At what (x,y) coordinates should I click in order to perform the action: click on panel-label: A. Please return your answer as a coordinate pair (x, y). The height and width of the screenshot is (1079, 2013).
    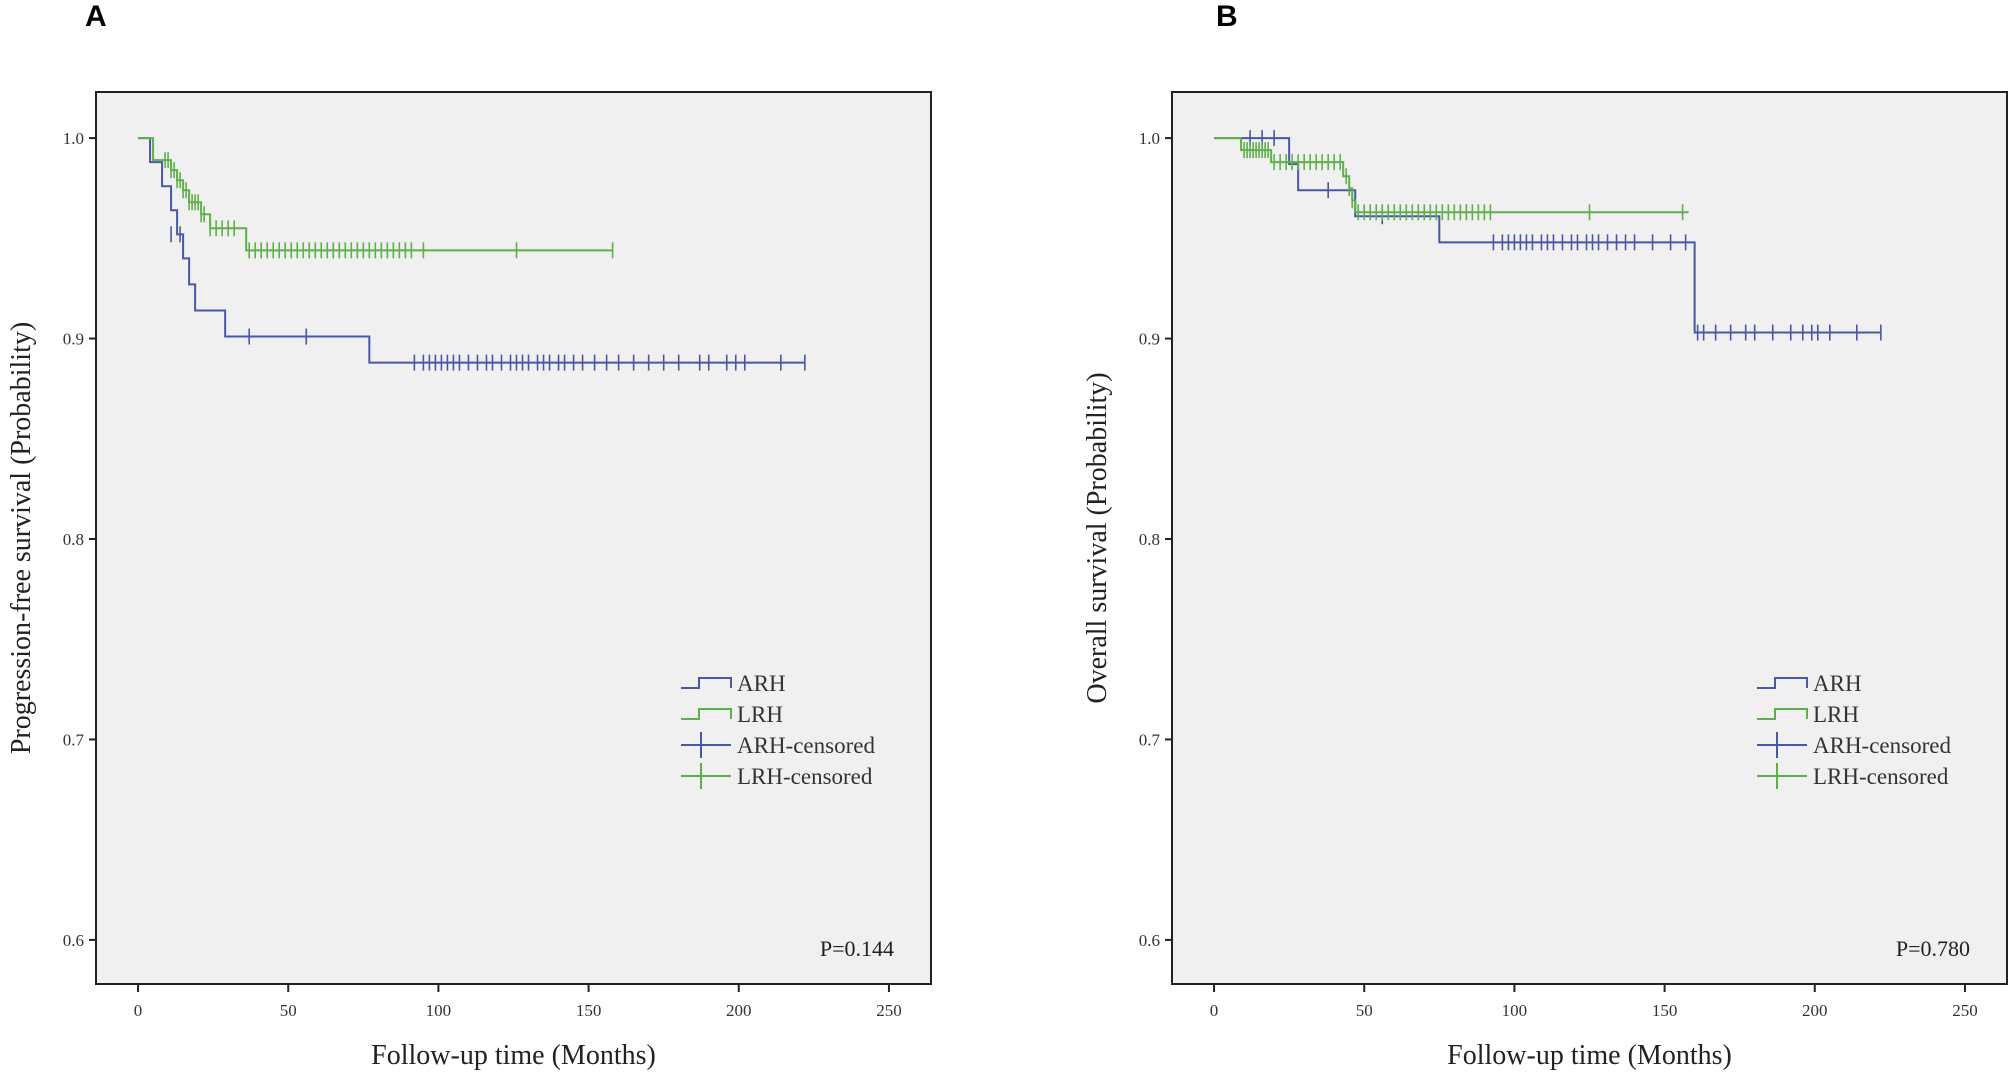
    Looking at the image, I should click on (96, 16).